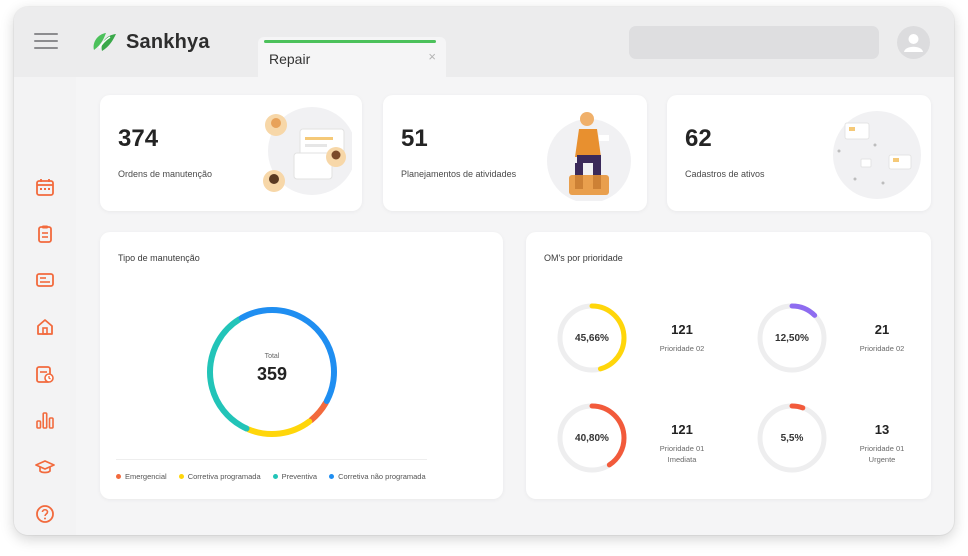  I want to click on legend-item: Corretiva programada, so click(219, 476).